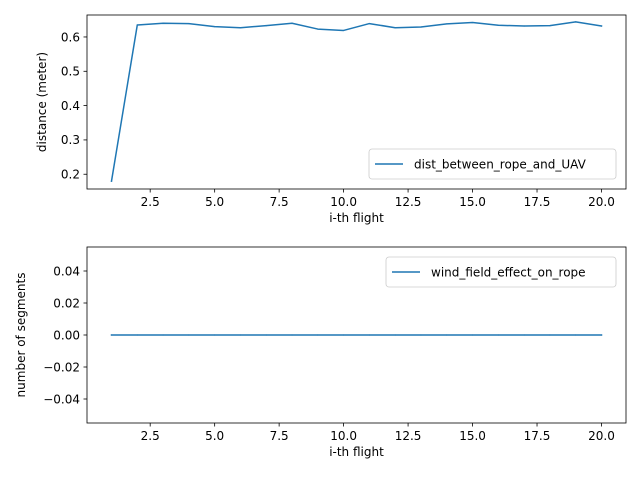 This screenshot has height=480, width=640. What do you see at coordinates (61, 367) in the screenshot?
I see `y-tick-label: −0.02` at bounding box center [61, 367].